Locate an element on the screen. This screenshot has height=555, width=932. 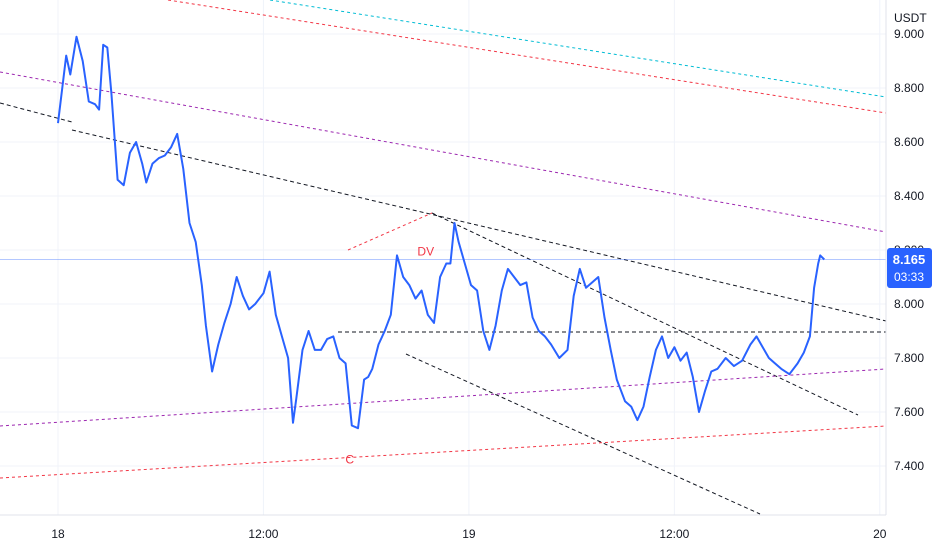
annotation-c: C is located at coordinates (349, 459).